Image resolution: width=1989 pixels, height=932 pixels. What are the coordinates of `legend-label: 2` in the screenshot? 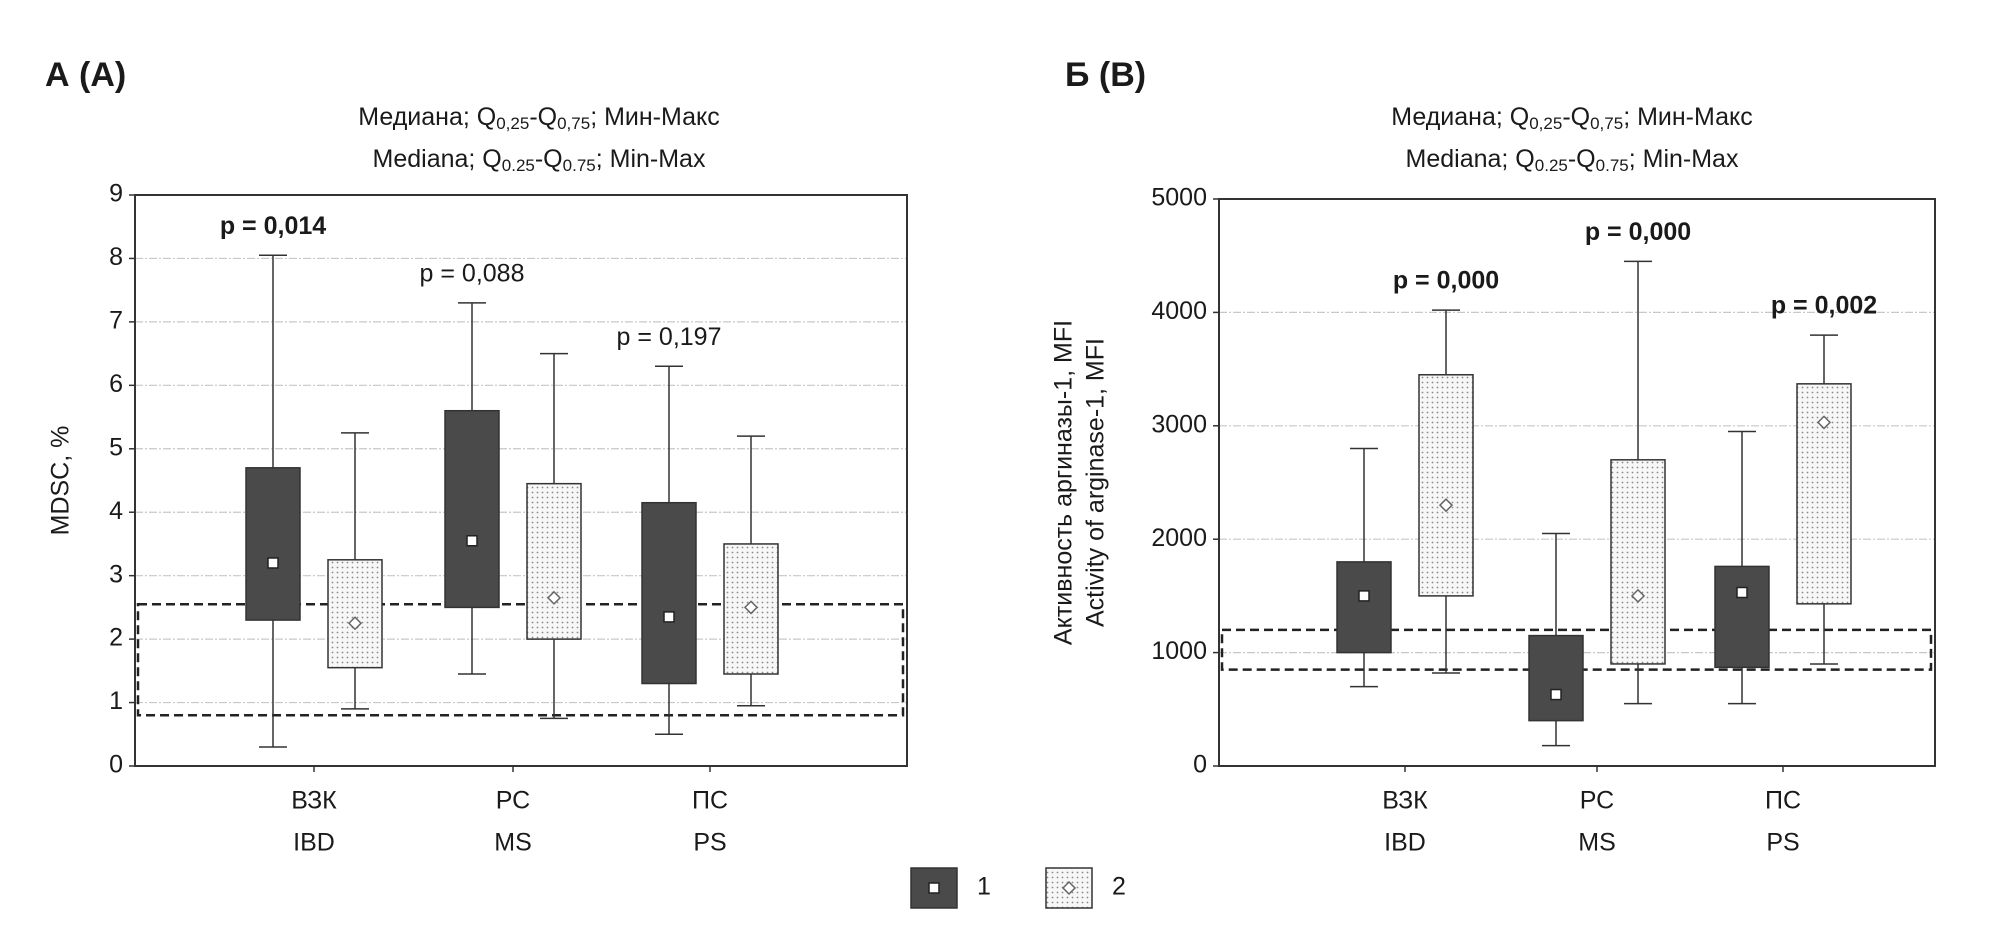 It's located at (1119, 887).